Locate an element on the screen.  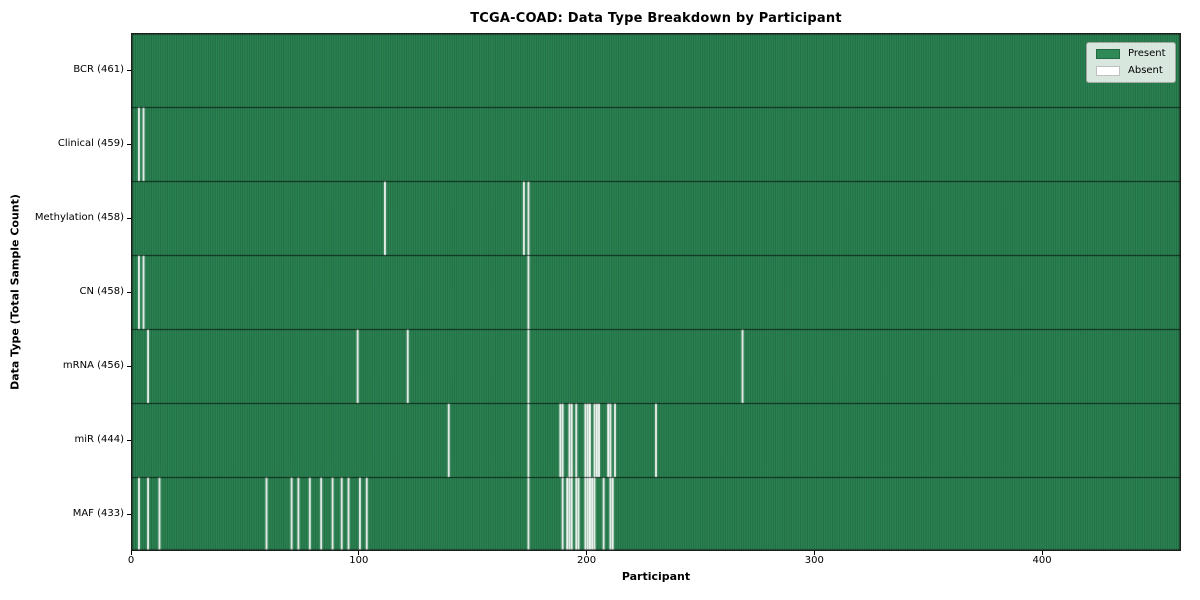
x-tick-label: 300 is located at coordinates (814, 560).